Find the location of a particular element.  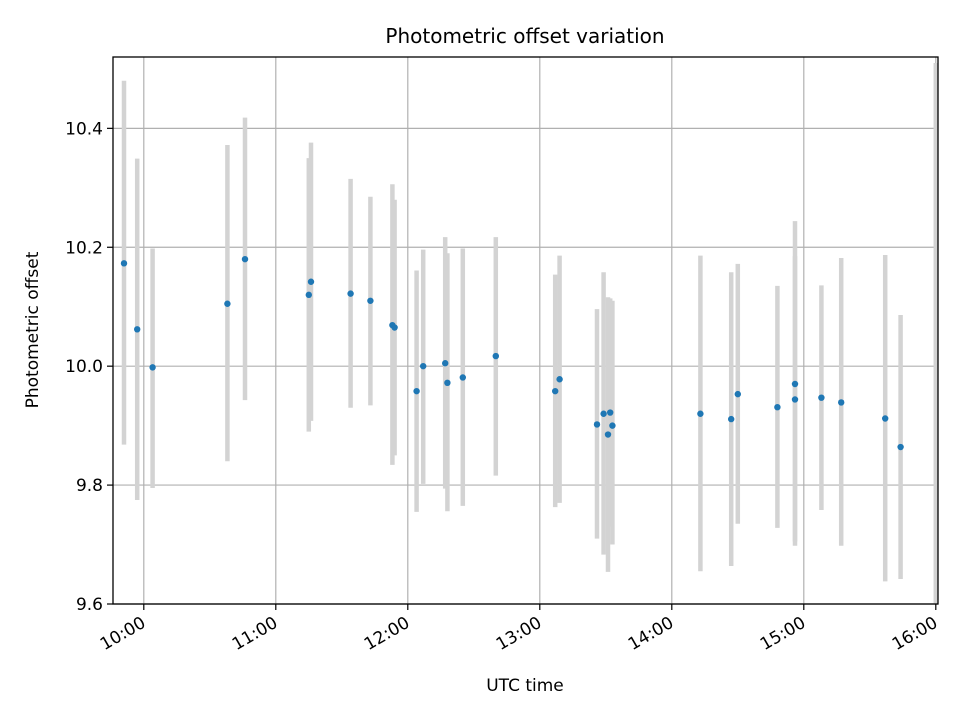

y-axis-label: Photometric offset is located at coordinates (33, 329).